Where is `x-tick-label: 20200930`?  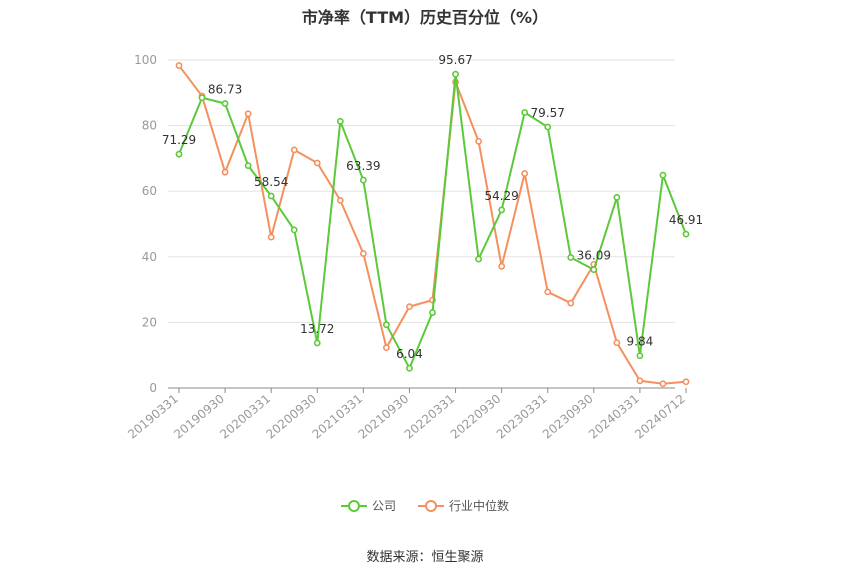
x-tick-label: 20200930 is located at coordinates (291, 417).